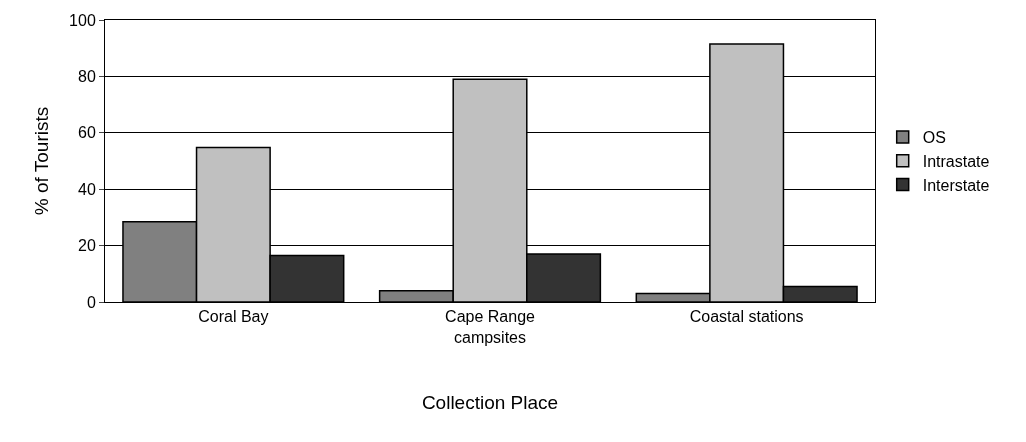  Describe the element at coordinates (87, 133) in the screenshot. I see `y-tick-label: 60` at that location.